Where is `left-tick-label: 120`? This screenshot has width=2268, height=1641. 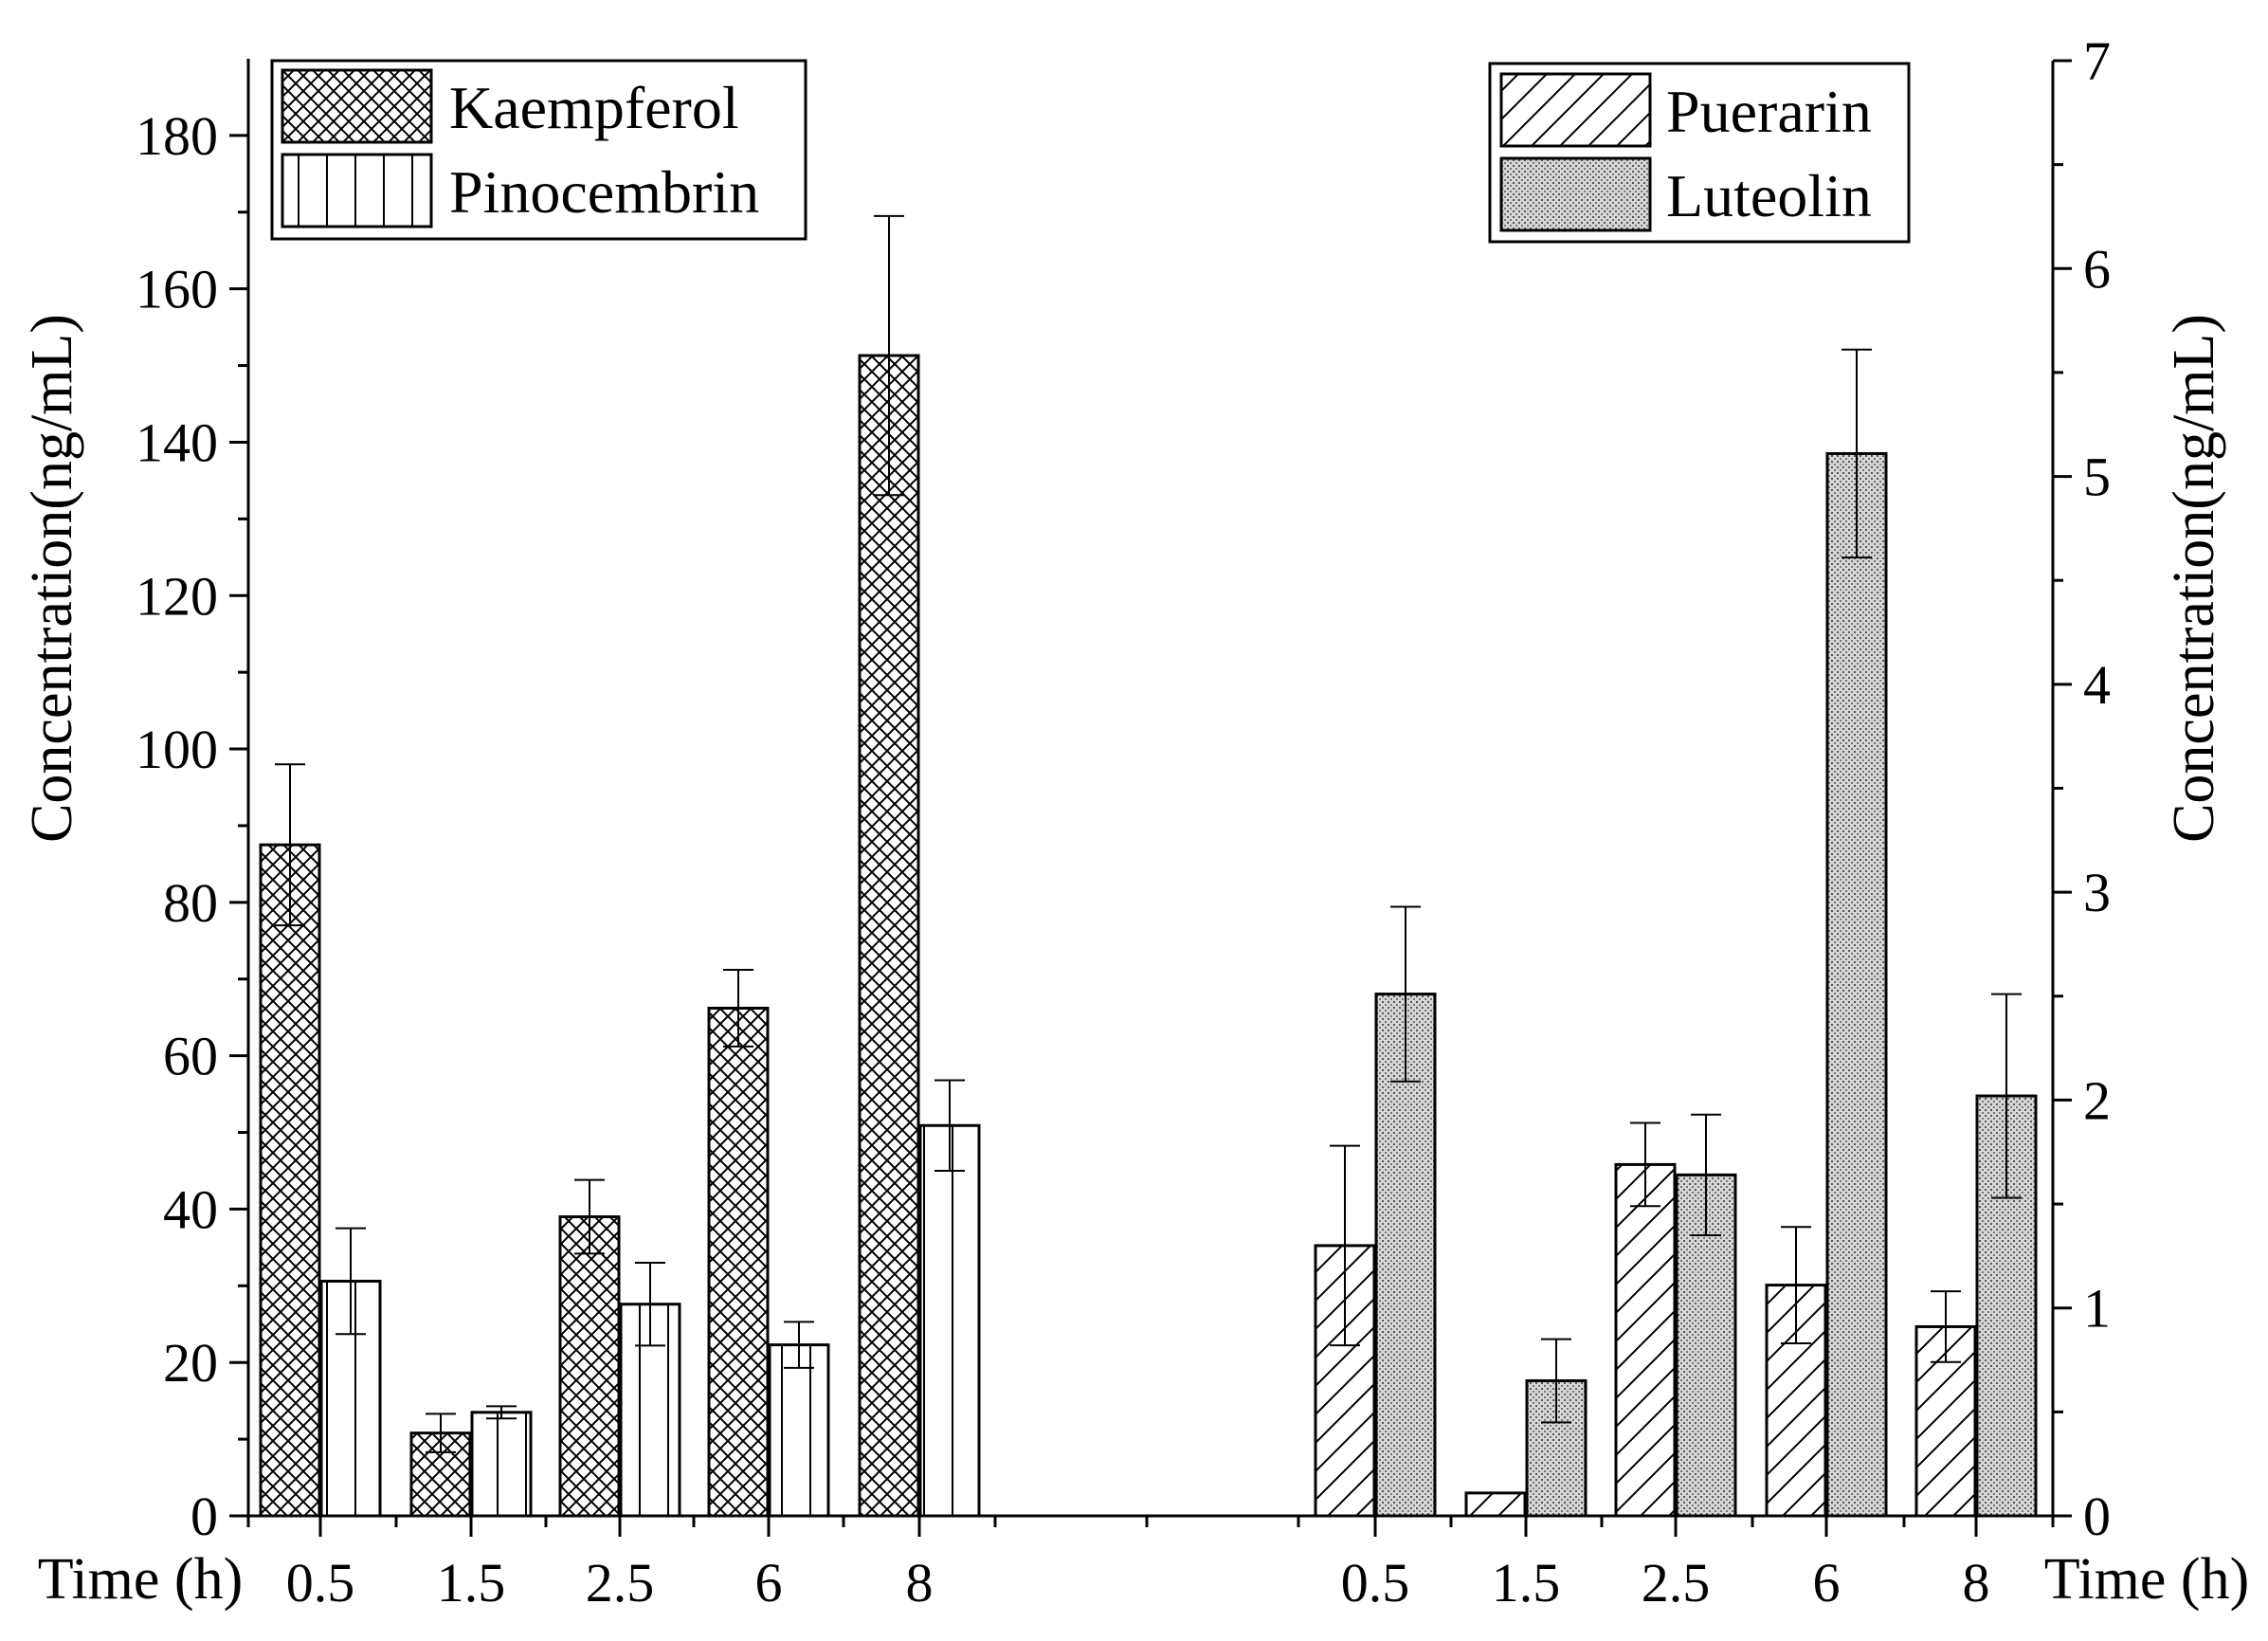 left-tick-label: 120 is located at coordinates (177, 596).